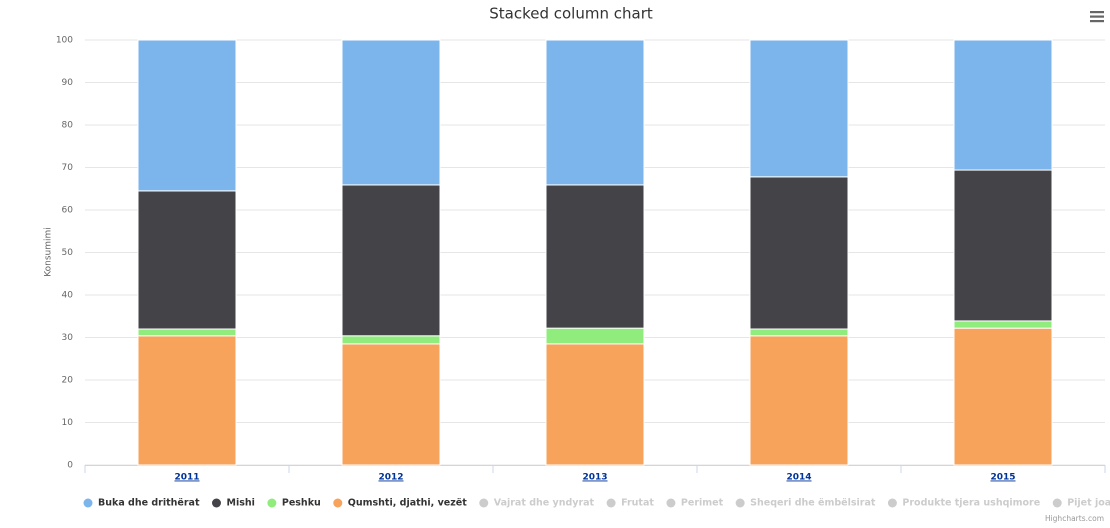  I want to click on y-tick-label: 70, so click(68, 168).